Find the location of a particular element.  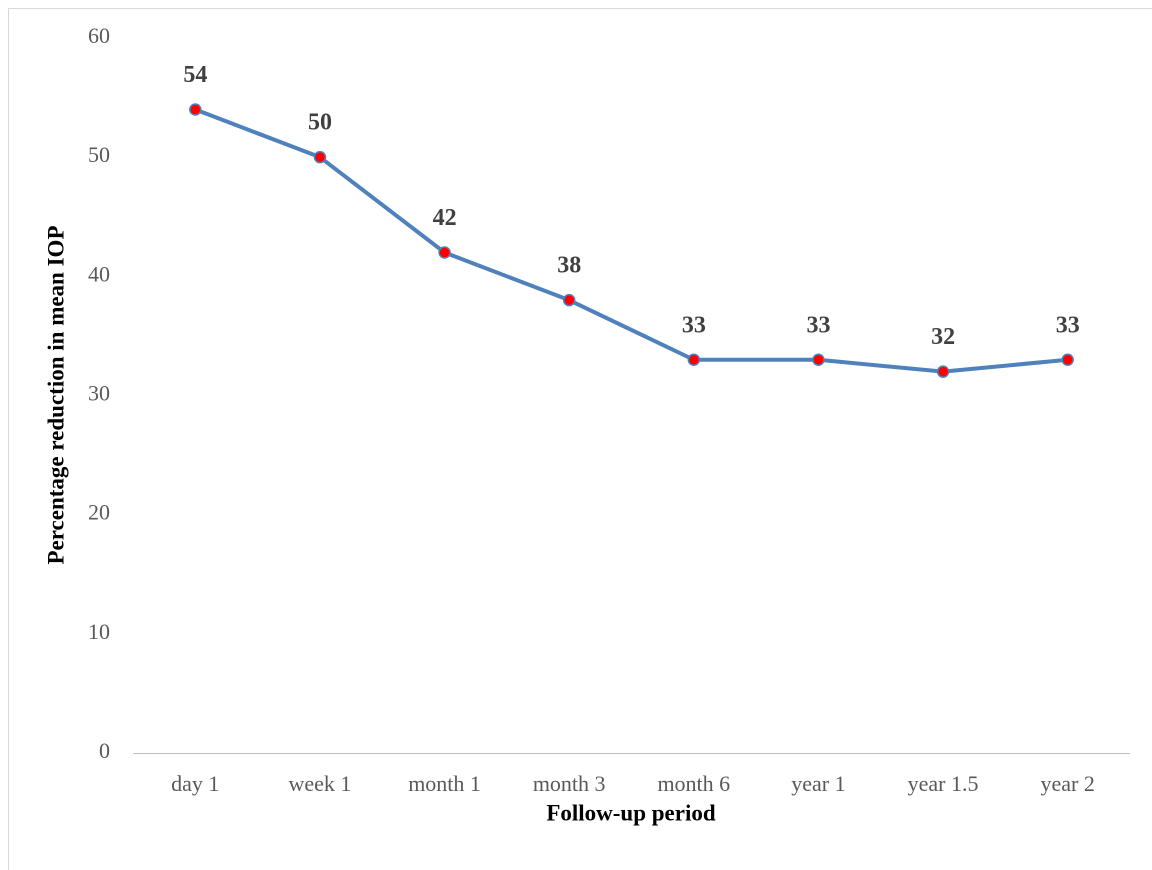

x-tick-label: year 1 is located at coordinates (818, 783).